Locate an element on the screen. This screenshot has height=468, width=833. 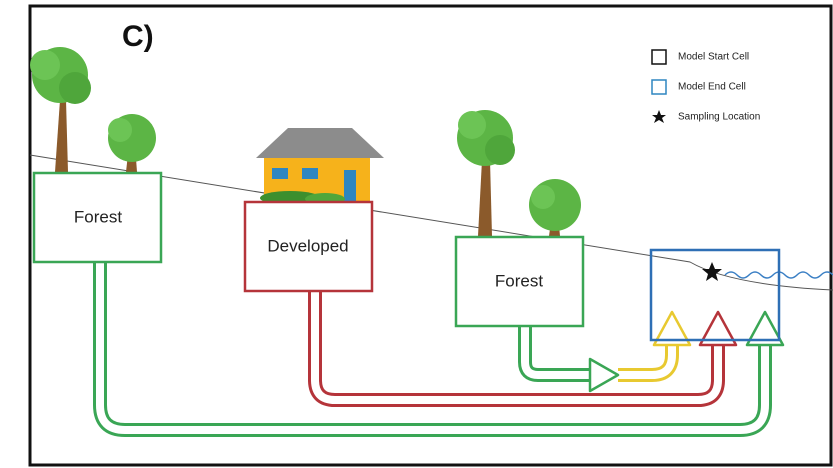
legend-label: Model Start Cell is located at coordinates (713, 57).